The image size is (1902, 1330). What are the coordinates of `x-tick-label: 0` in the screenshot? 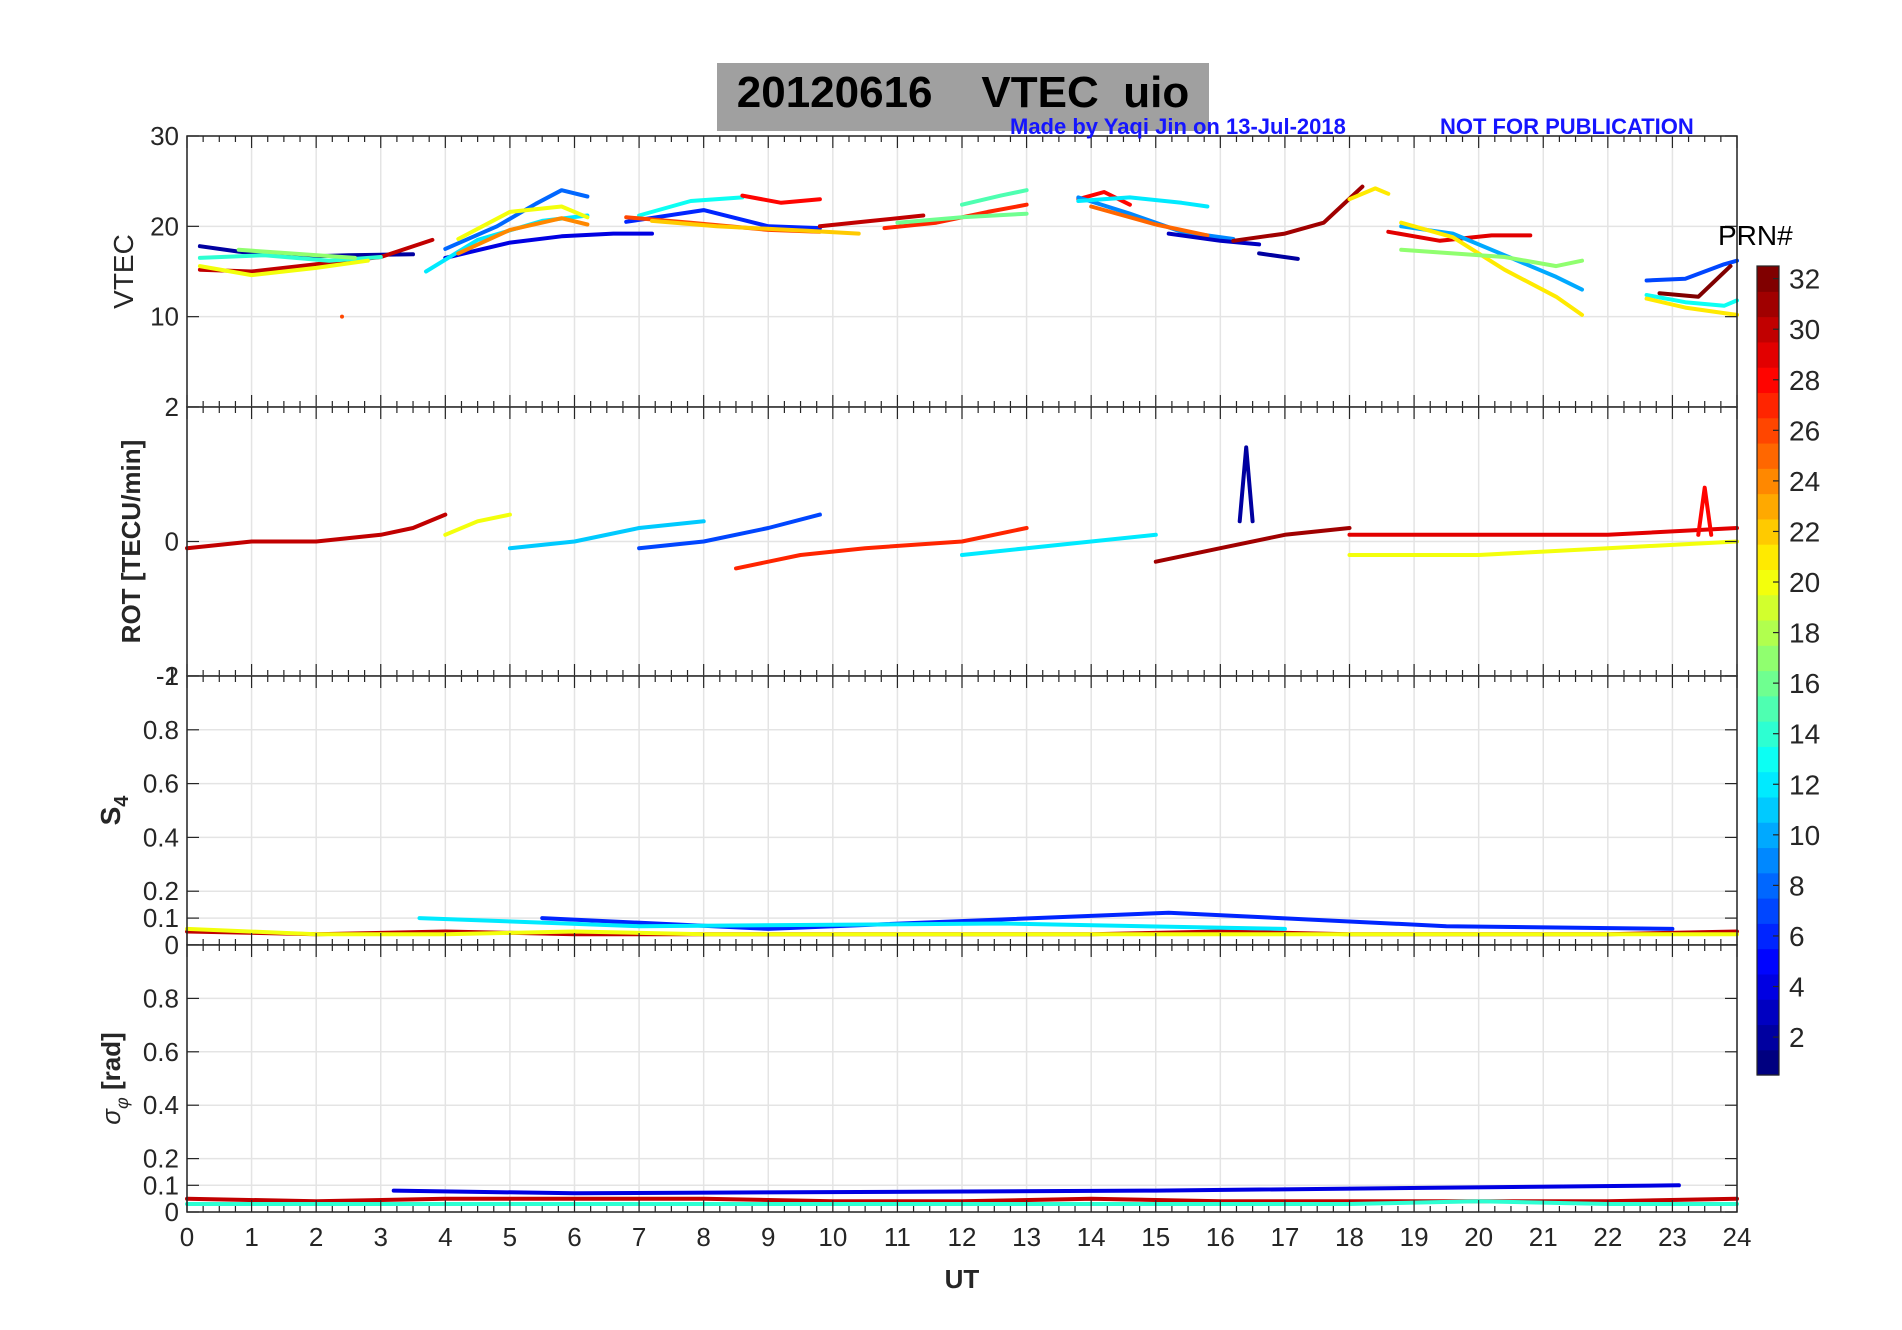 It's located at (187, 1237).